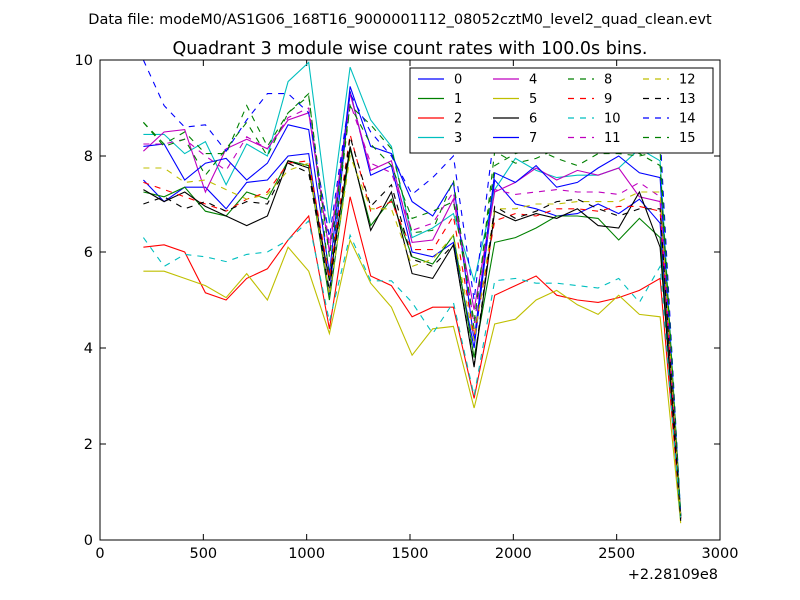 The width and height of the screenshot is (800, 600). What do you see at coordinates (410, 554) in the screenshot?
I see `x-tick-label: 1500` at bounding box center [410, 554].